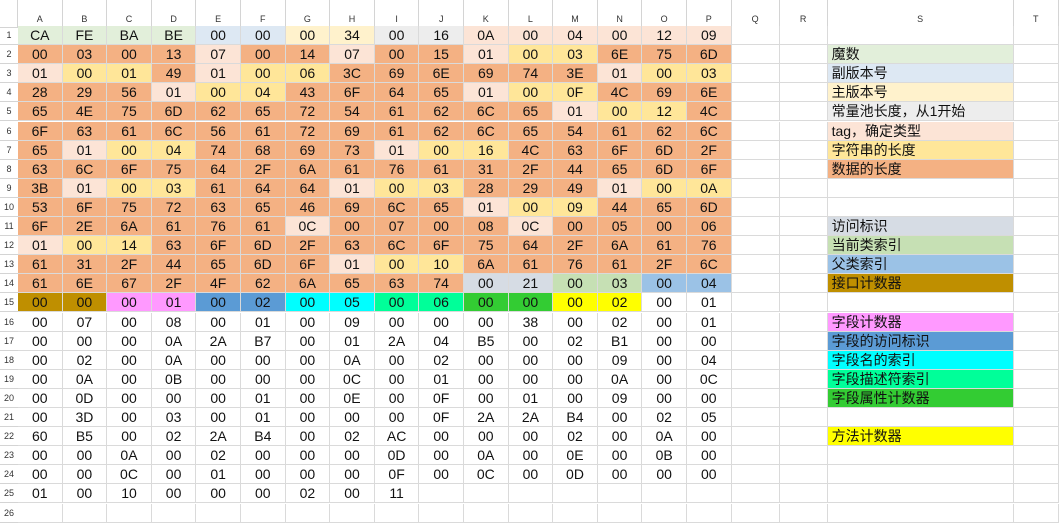 The width and height of the screenshot is (1059, 523). I want to click on hex-cell: 0C, so click(486, 475).